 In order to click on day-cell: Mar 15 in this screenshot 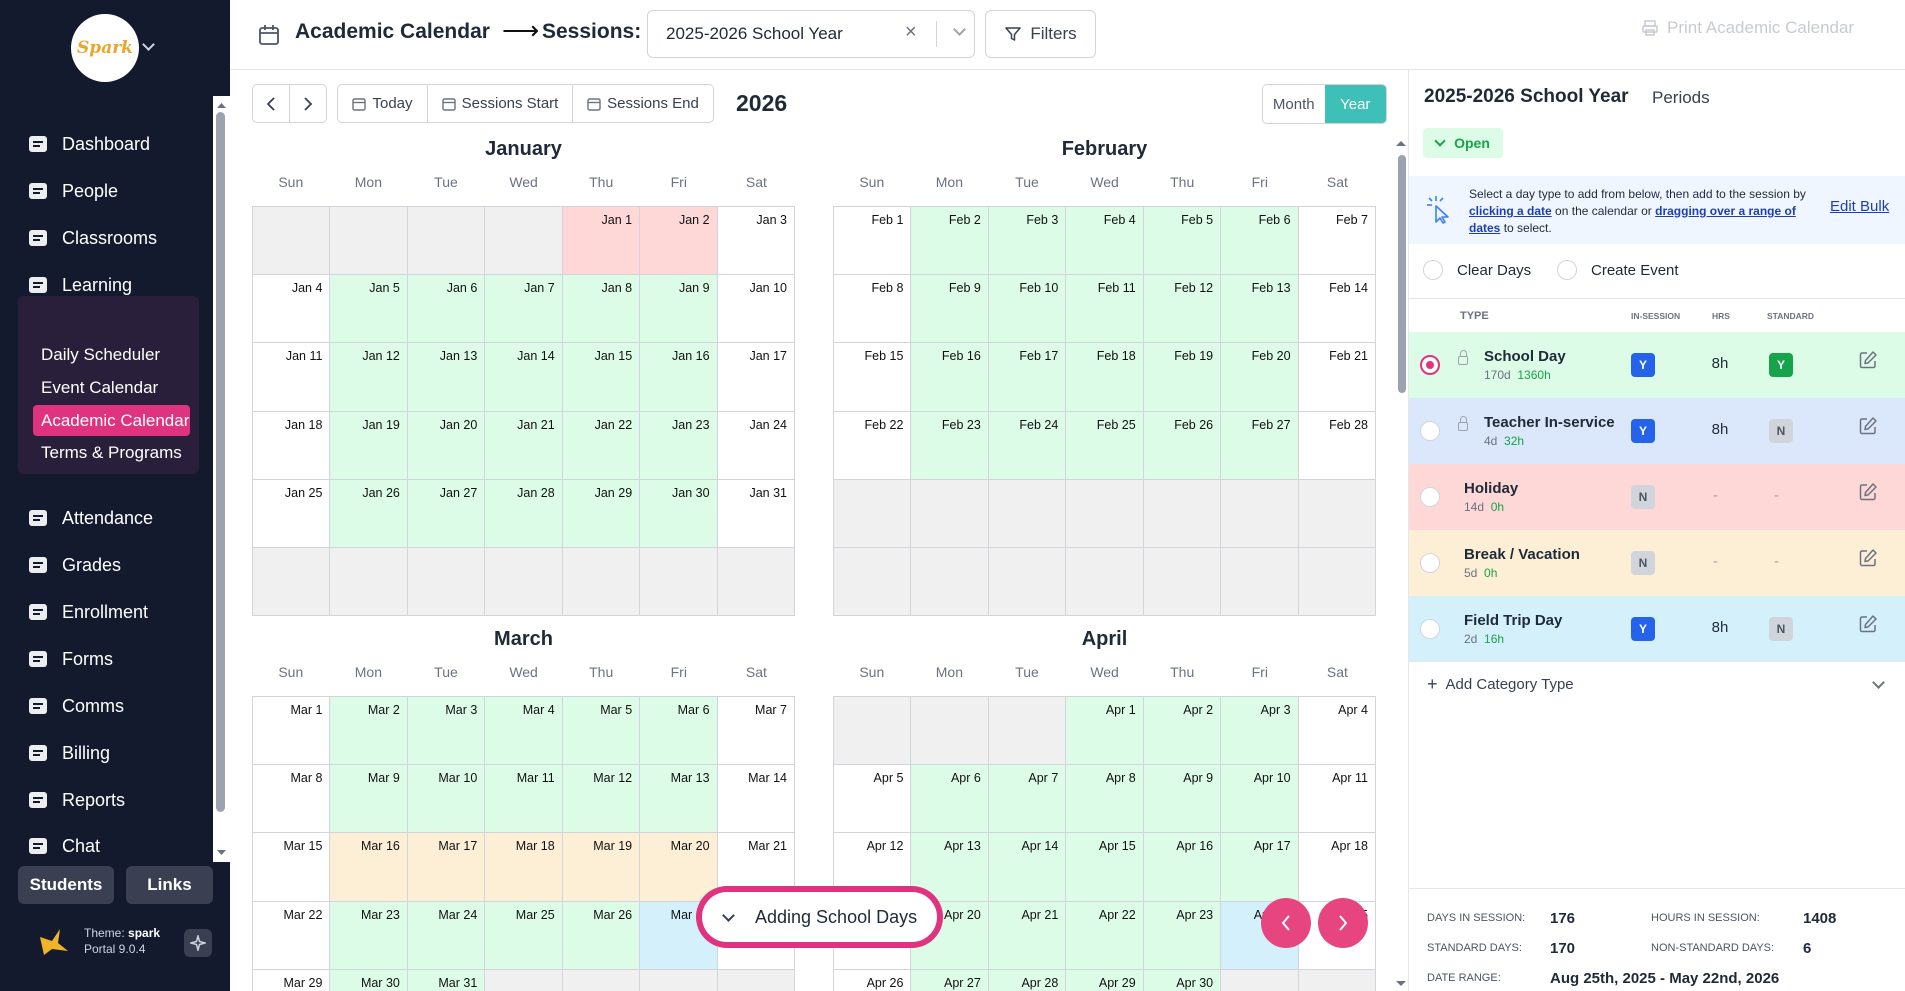, I will do `click(291, 867)`.